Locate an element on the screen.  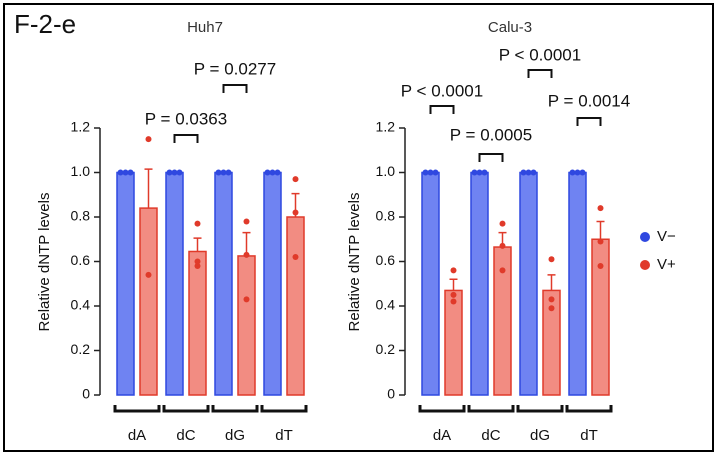
panel-label: F-2-e is located at coordinates (45, 24).